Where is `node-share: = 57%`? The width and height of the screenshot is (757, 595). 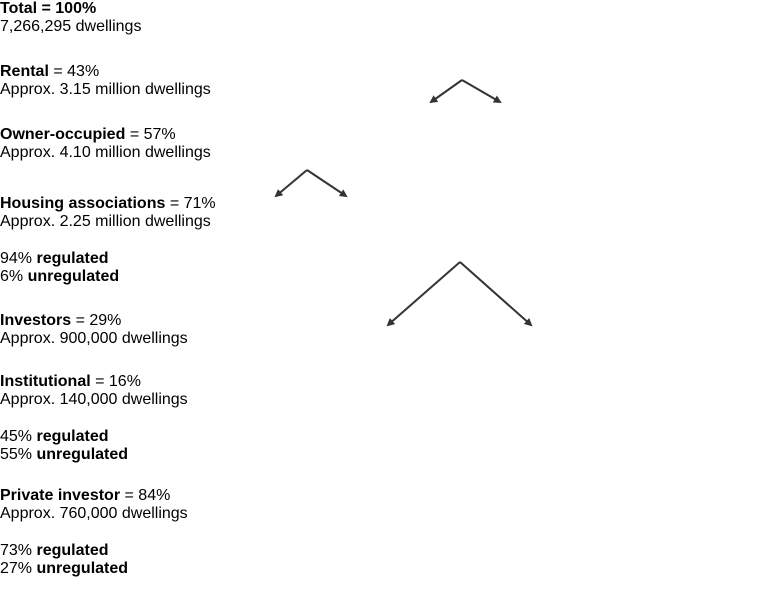 node-share: = 57% is located at coordinates (152, 134).